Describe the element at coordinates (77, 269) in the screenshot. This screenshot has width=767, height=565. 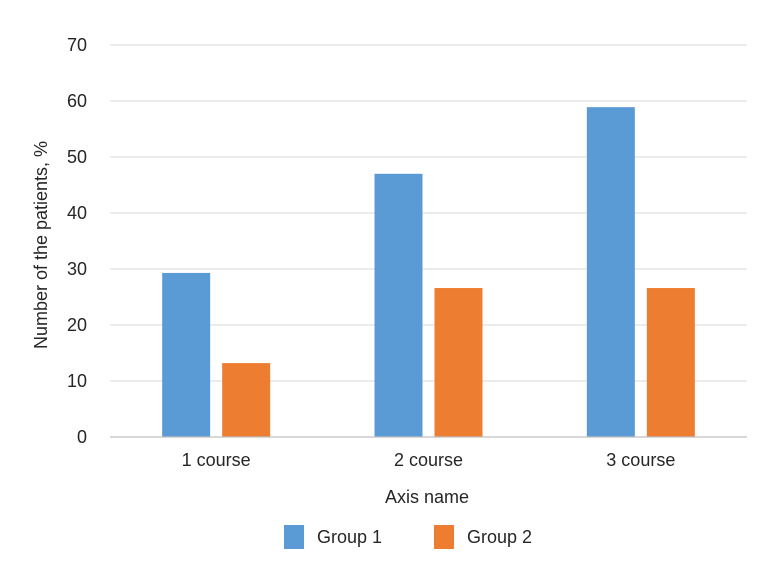
I see `y-tick-label: 30` at that location.